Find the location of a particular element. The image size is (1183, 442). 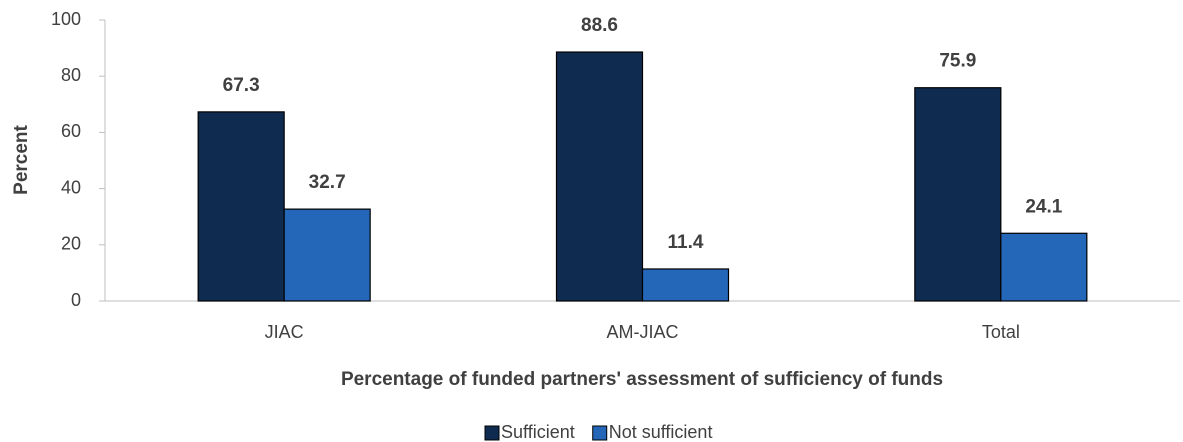

y-tick-label: 0 is located at coordinates (76, 300).